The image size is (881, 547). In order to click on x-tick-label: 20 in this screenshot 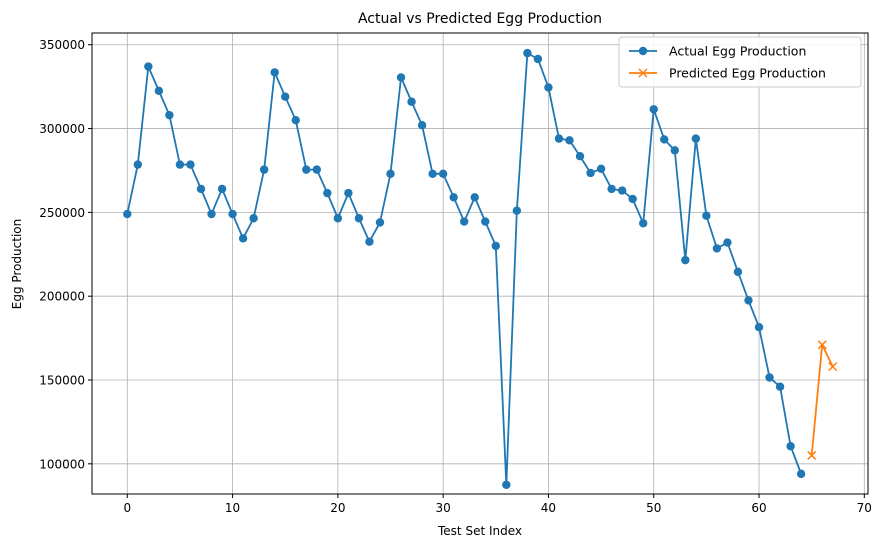, I will do `click(337, 508)`.